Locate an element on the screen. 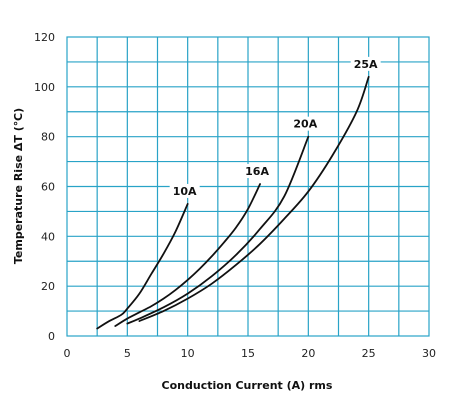 This screenshot has height=409, width=450. series-label-25a: 25A is located at coordinates (366, 64).